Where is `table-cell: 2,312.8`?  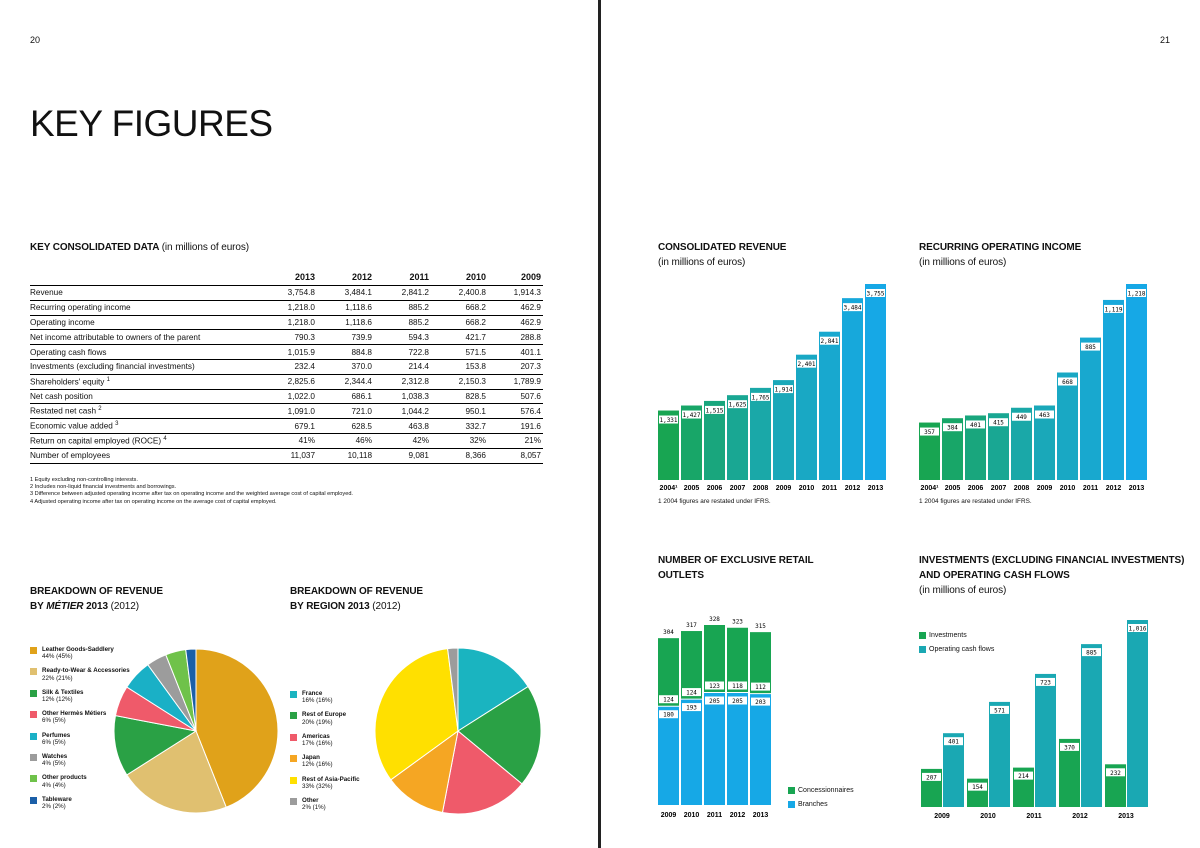 table-cell: 2,312.8 is located at coordinates (402, 382).